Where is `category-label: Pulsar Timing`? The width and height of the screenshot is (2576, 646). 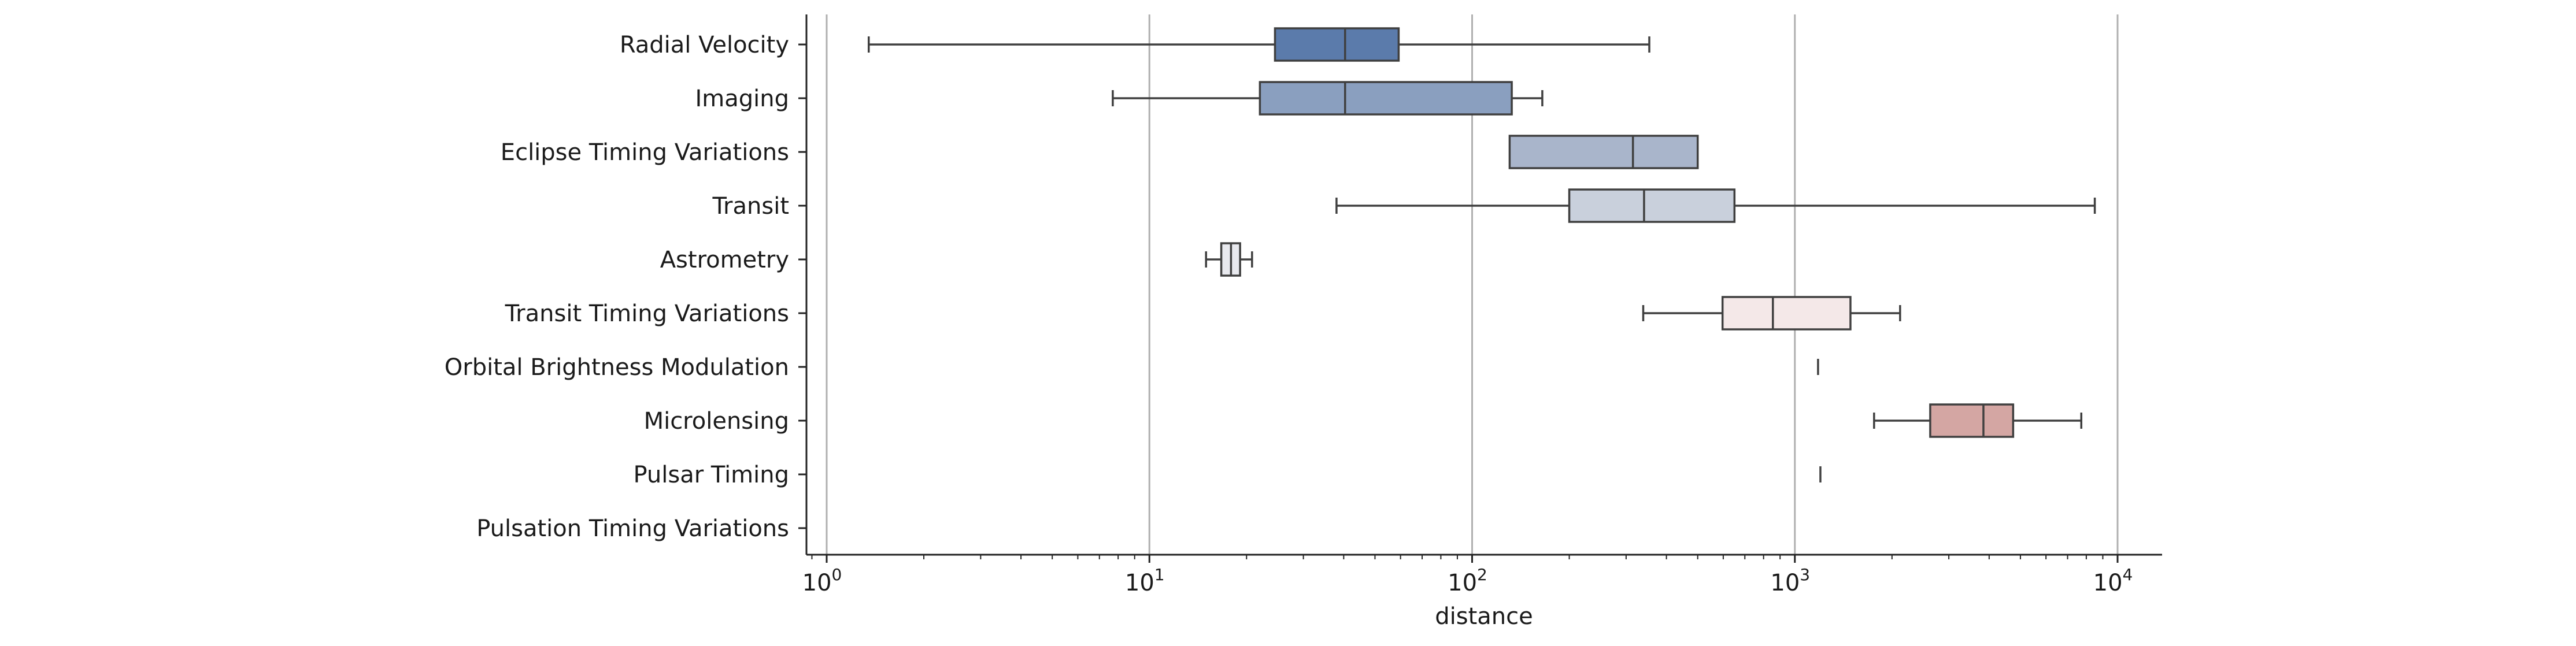 category-label: Pulsar Timing is located at coordinates (711, 475).